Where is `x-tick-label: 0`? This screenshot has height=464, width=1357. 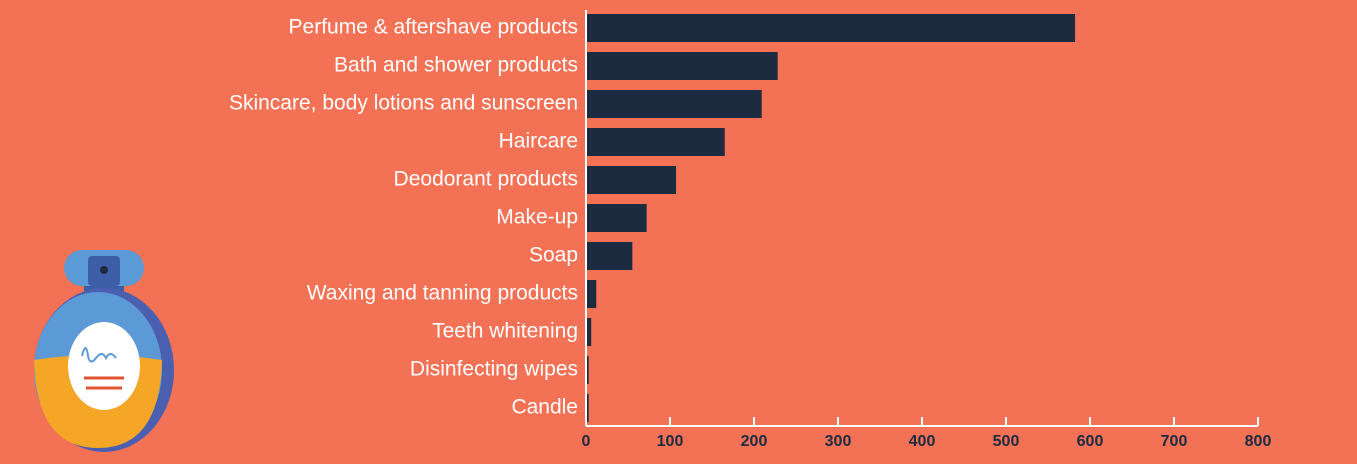 x-tick-label: 0 is located at coordinates (586, 441).